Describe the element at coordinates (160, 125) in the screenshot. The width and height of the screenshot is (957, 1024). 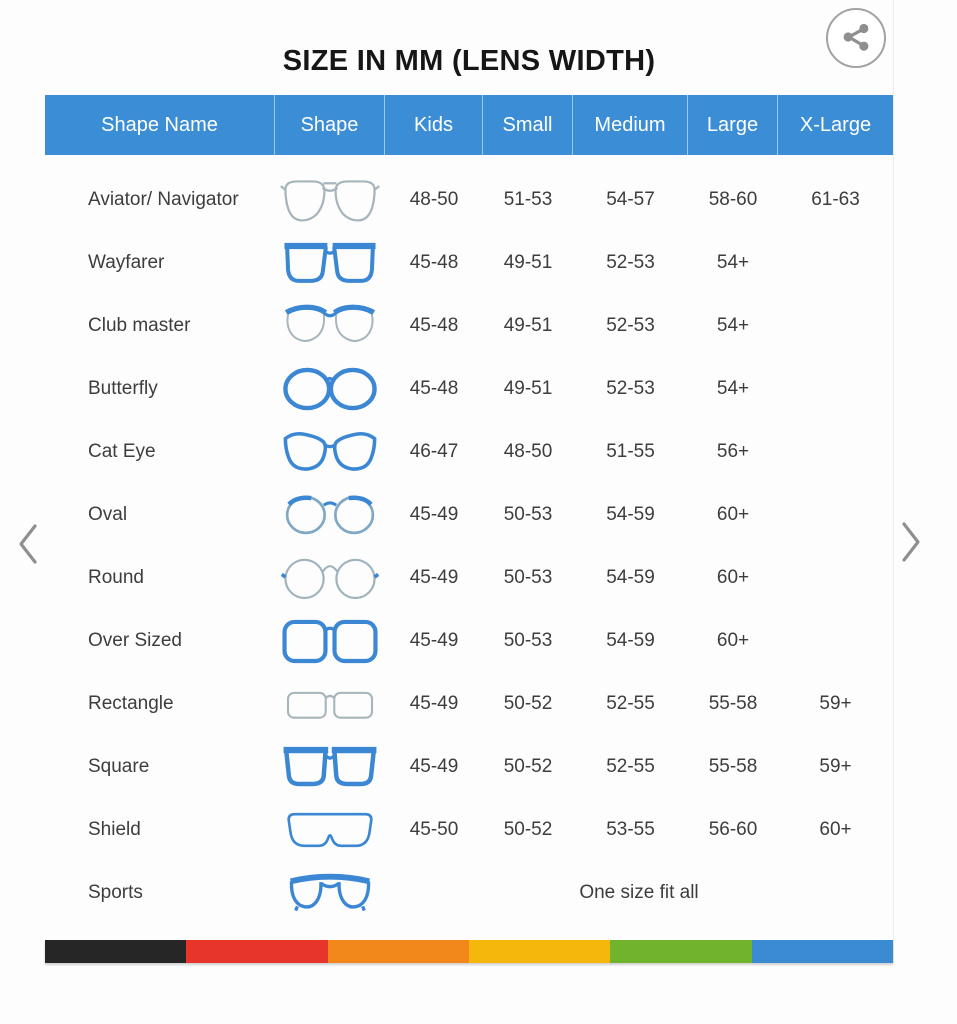
I see `column-header-shape-name: Shape Name` at that location.